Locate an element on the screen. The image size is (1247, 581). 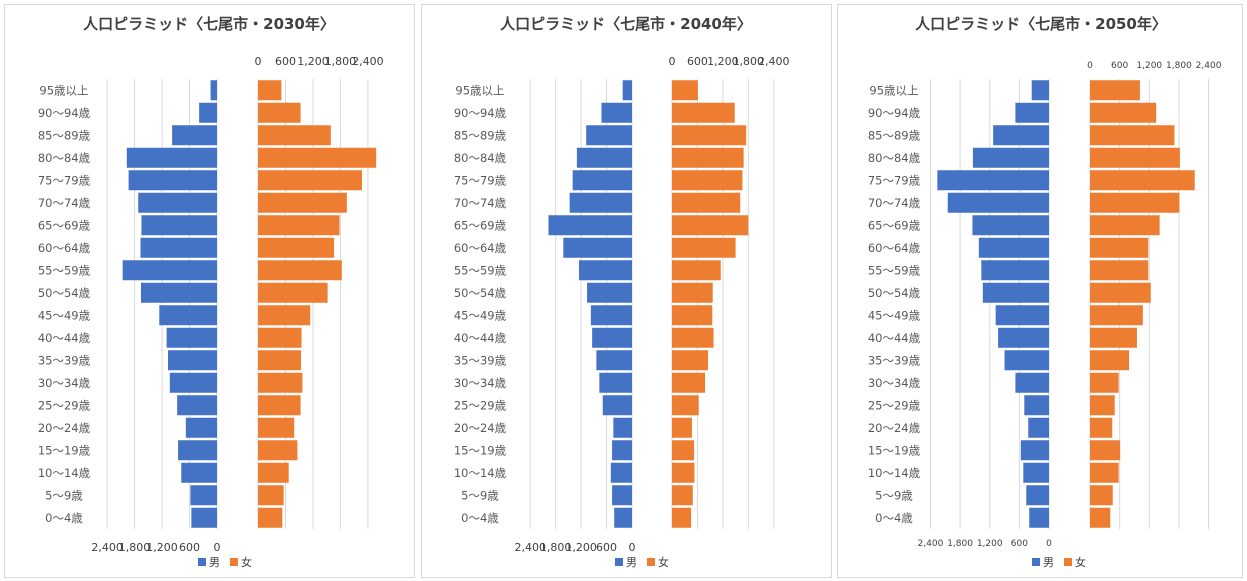
age-category-label: 5〜9歳 is located at coordinates (894, 495).